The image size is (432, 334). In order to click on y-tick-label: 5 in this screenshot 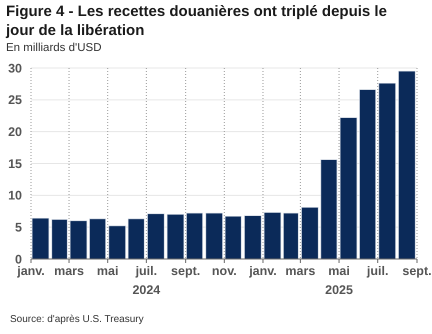, I will do `click(18, 227)`.